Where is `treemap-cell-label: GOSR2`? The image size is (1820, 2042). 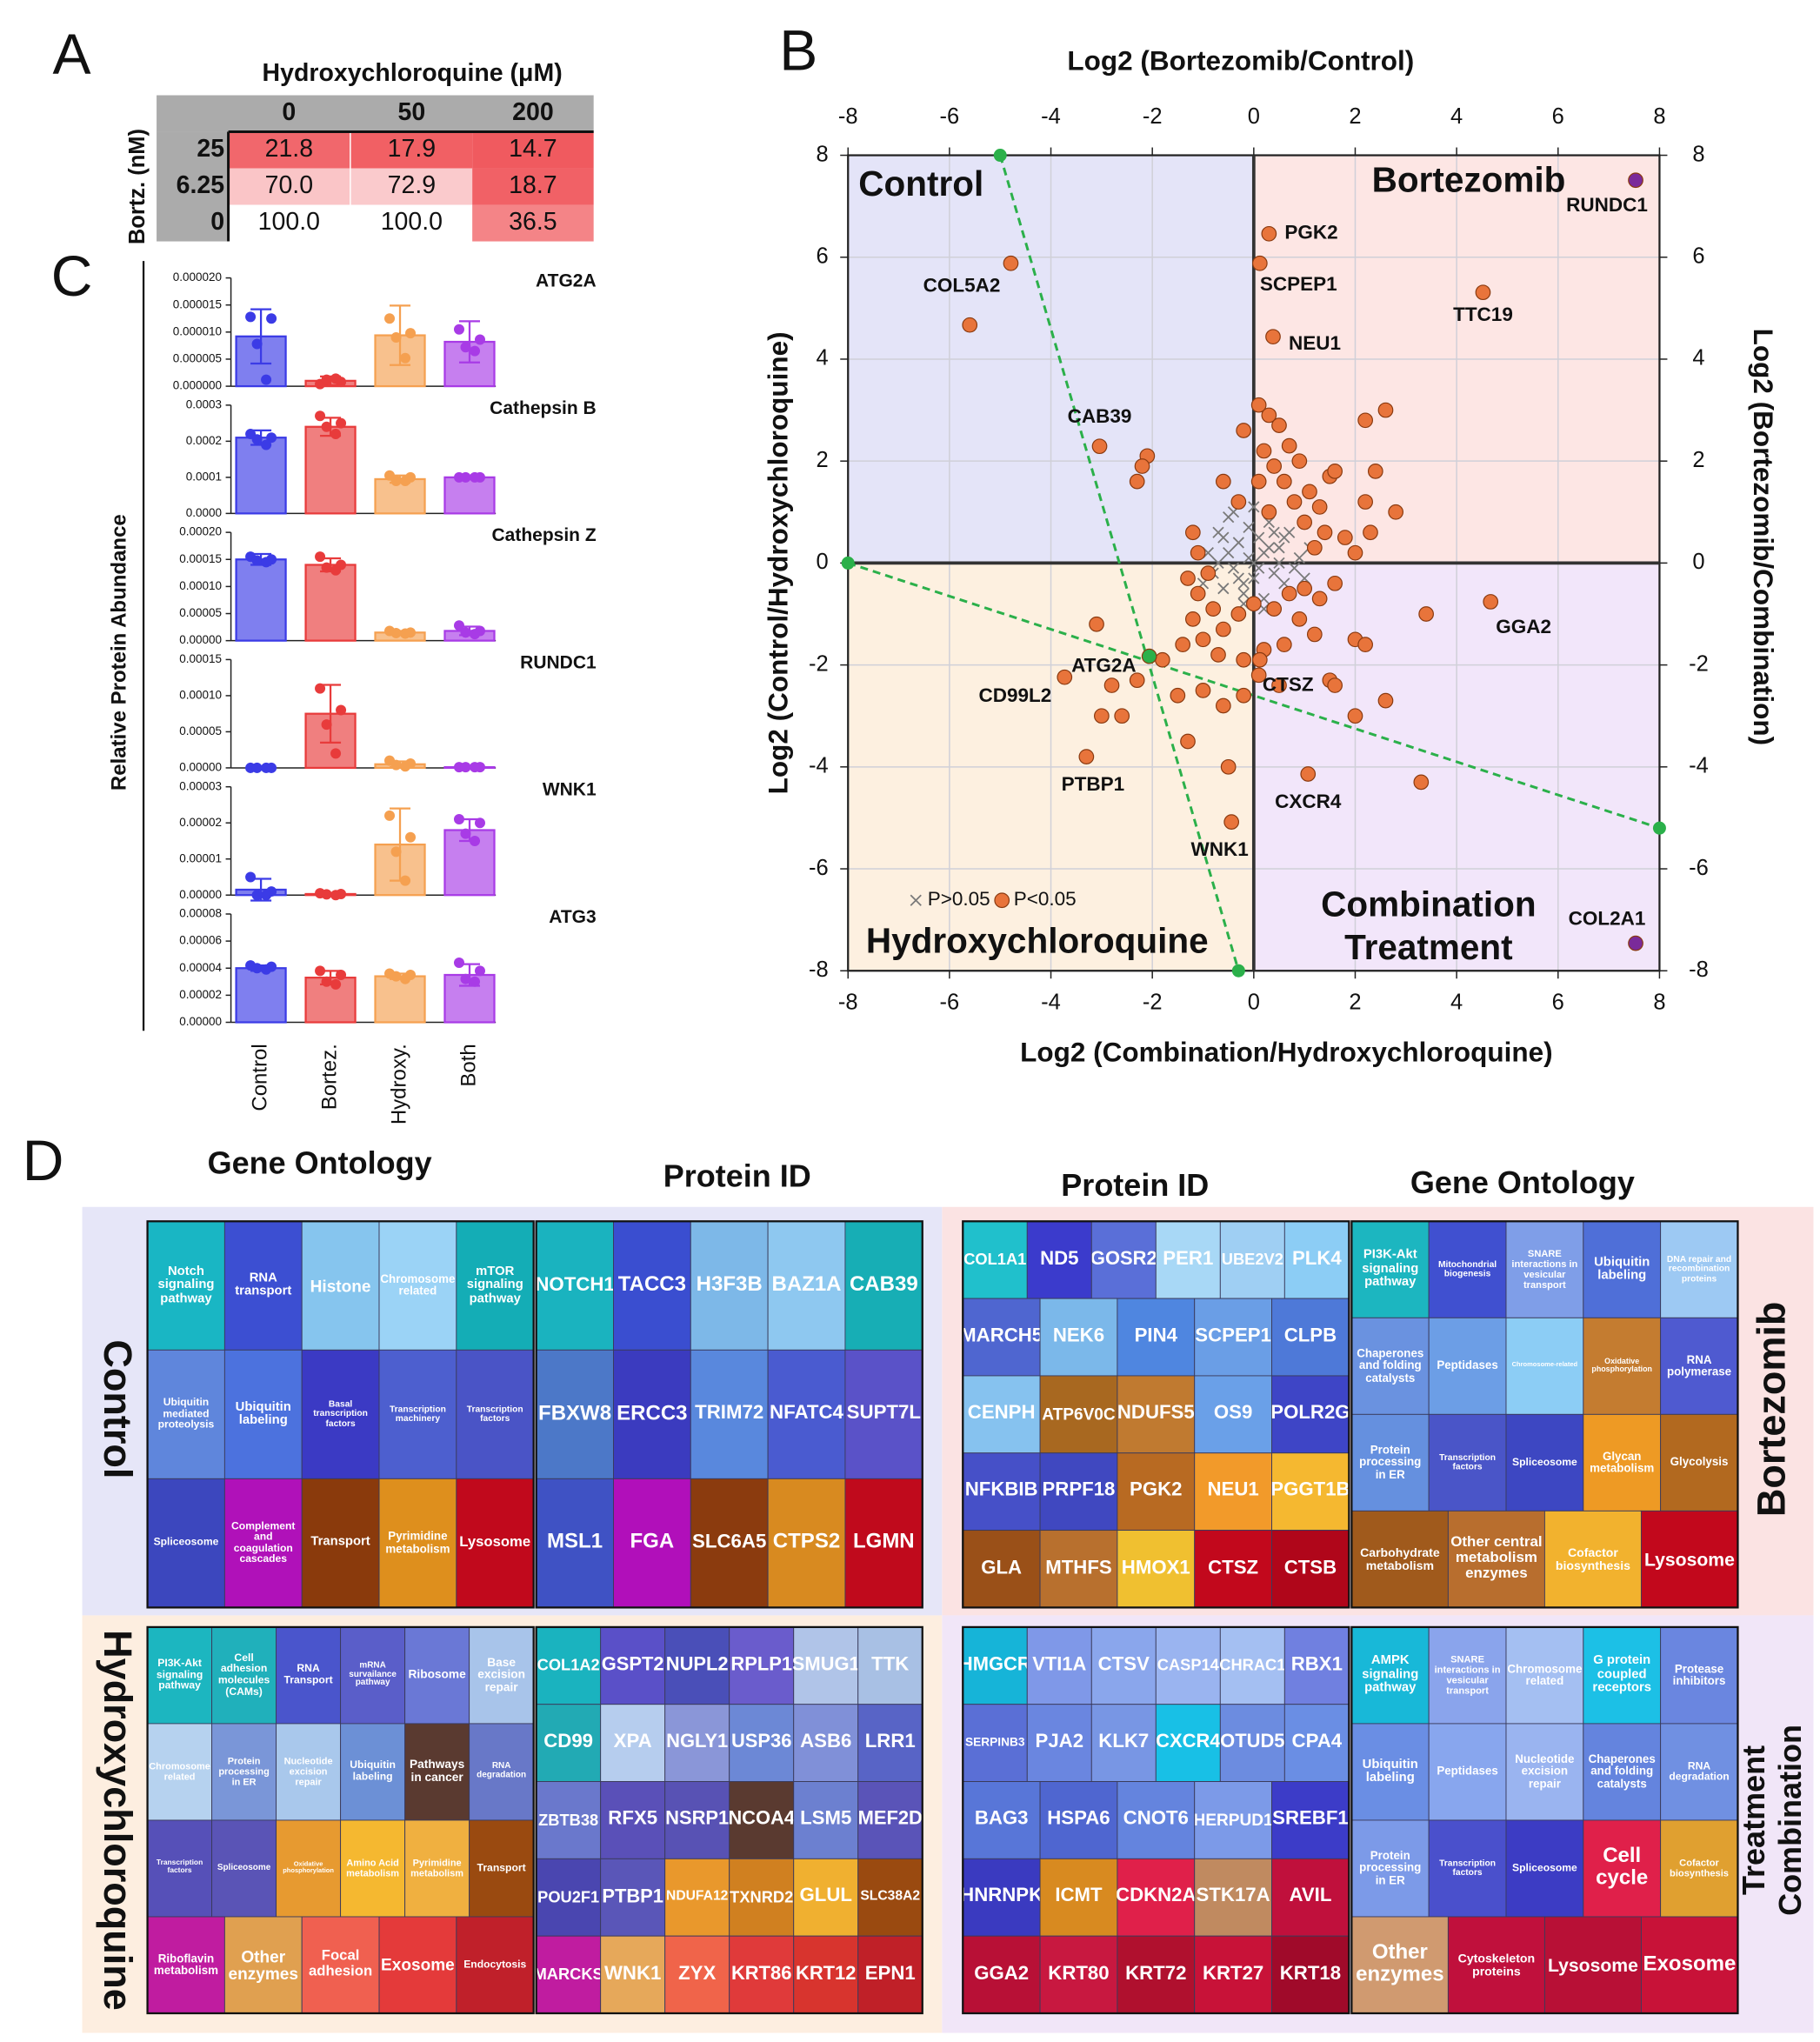
treemap-cell-label: GOSR2 is located at coordinates (1124, 1259).